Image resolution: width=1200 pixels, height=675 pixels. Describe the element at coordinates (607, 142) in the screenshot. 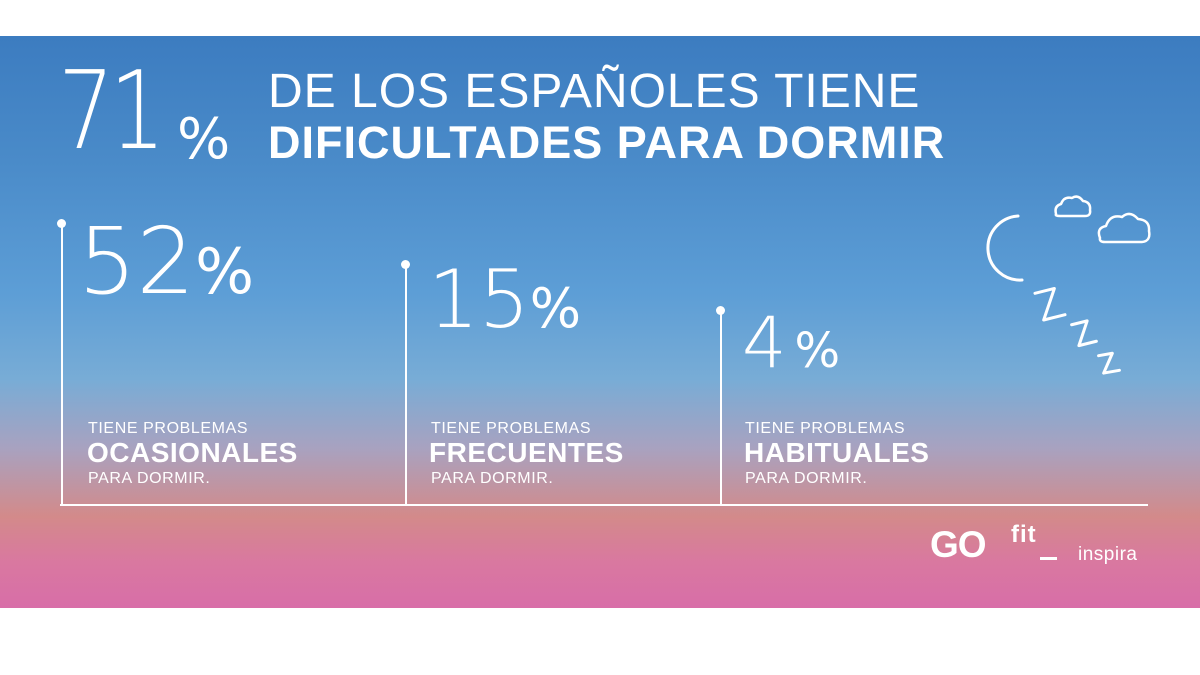

I see `headline-line-2: DIFICULTADES PARA DORMIR` at that location.